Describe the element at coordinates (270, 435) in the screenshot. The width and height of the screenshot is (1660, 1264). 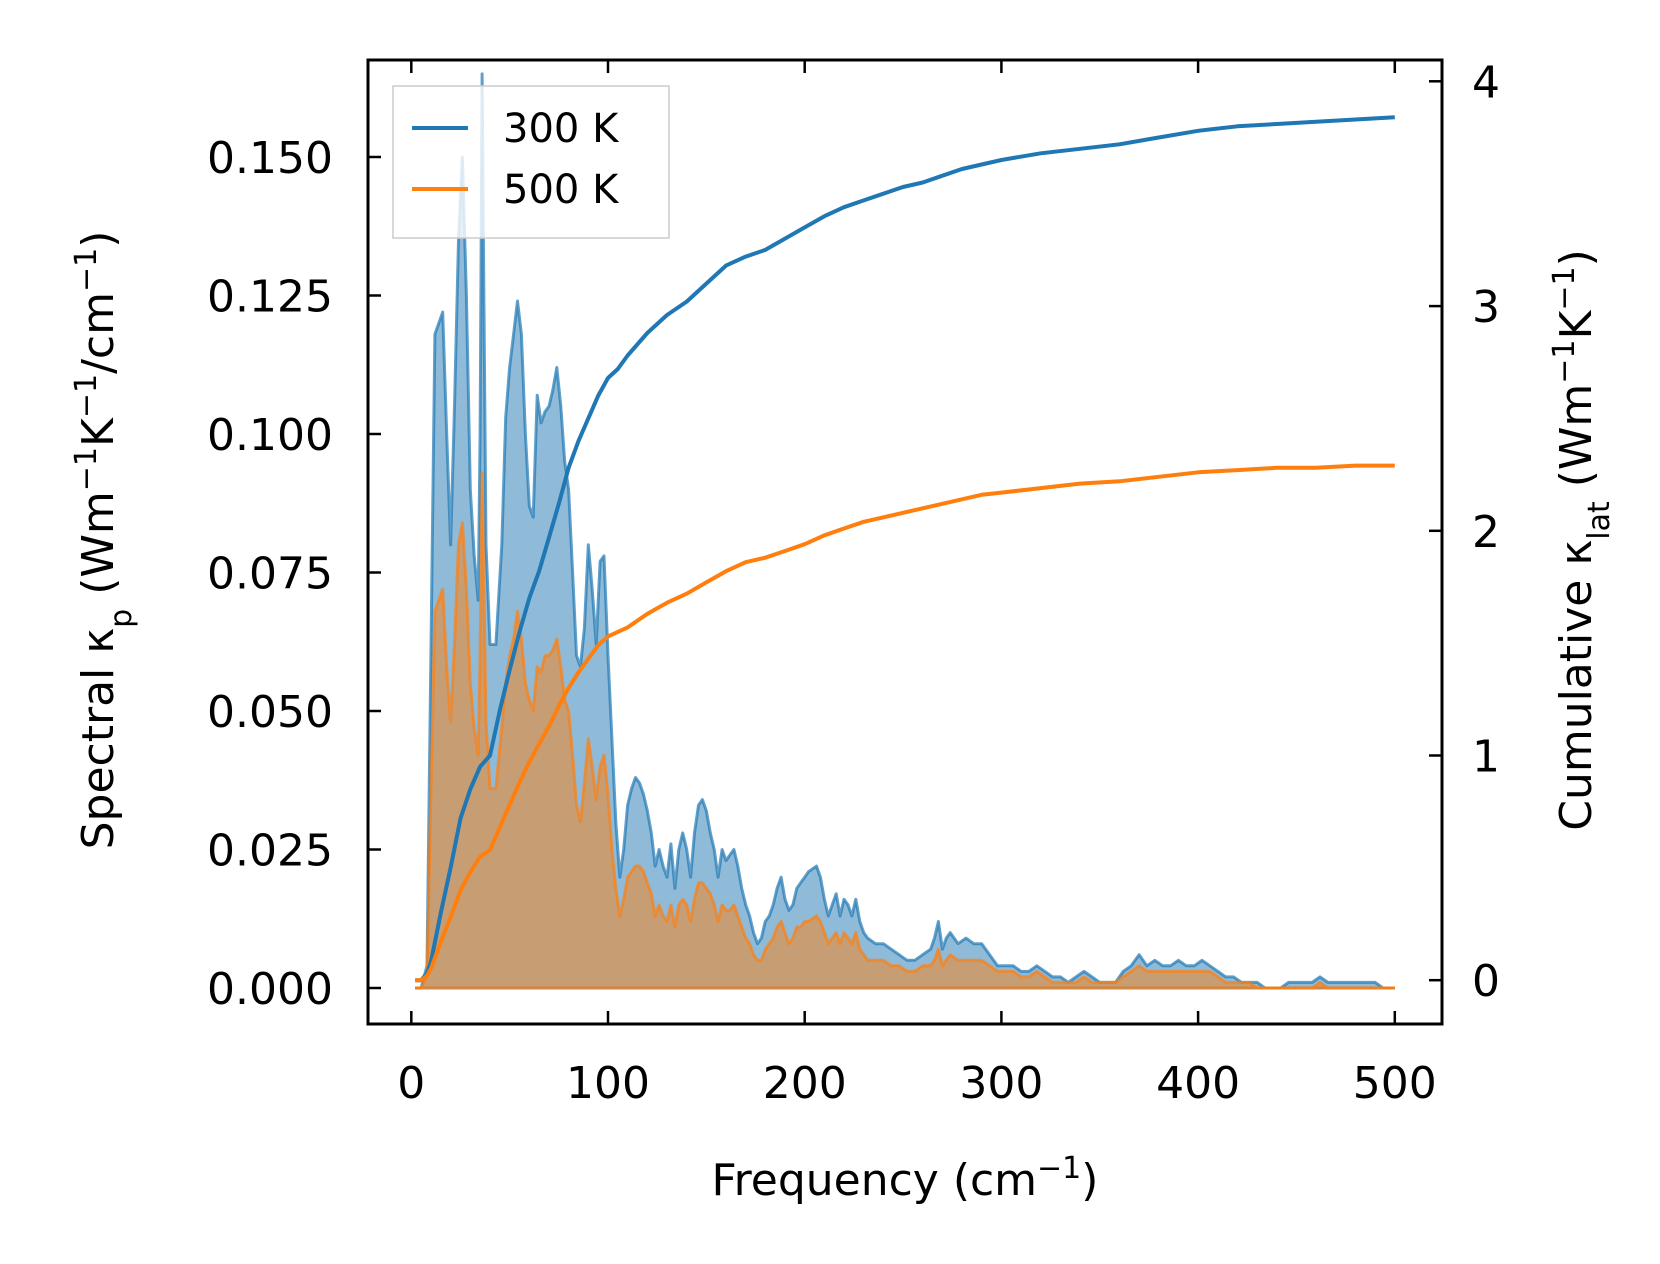
I see `y-left-tick-label: 0.100` at that location.